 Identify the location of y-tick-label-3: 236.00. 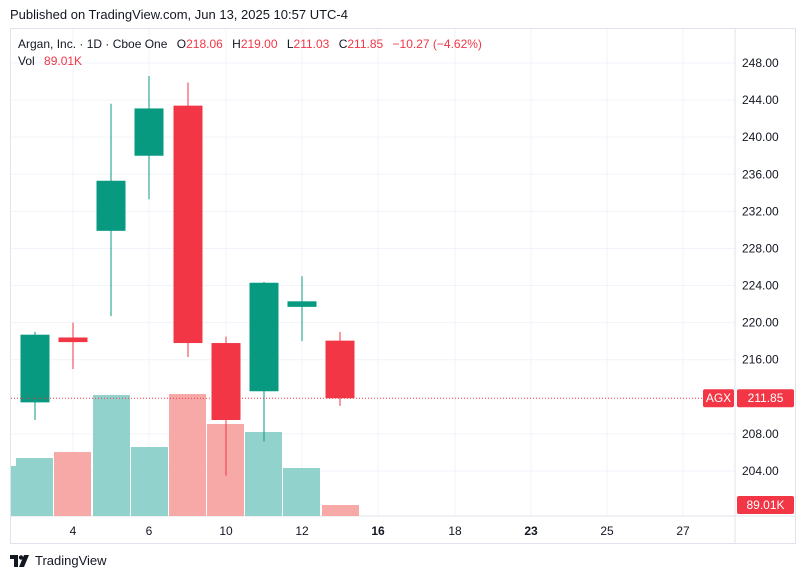
(760, 174).